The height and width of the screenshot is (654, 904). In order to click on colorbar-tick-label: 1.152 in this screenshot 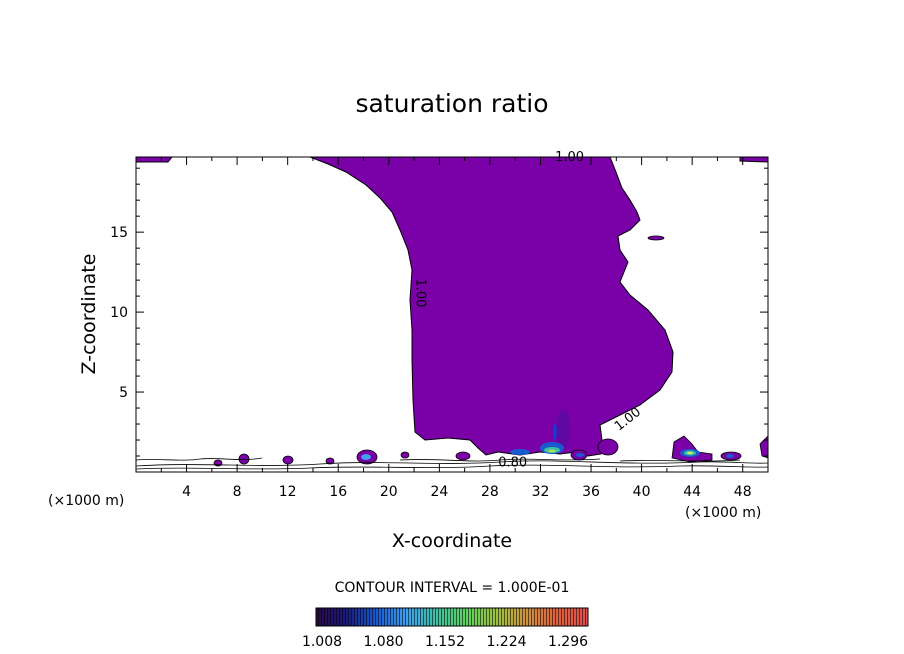, I will do `click(445, 642)`.